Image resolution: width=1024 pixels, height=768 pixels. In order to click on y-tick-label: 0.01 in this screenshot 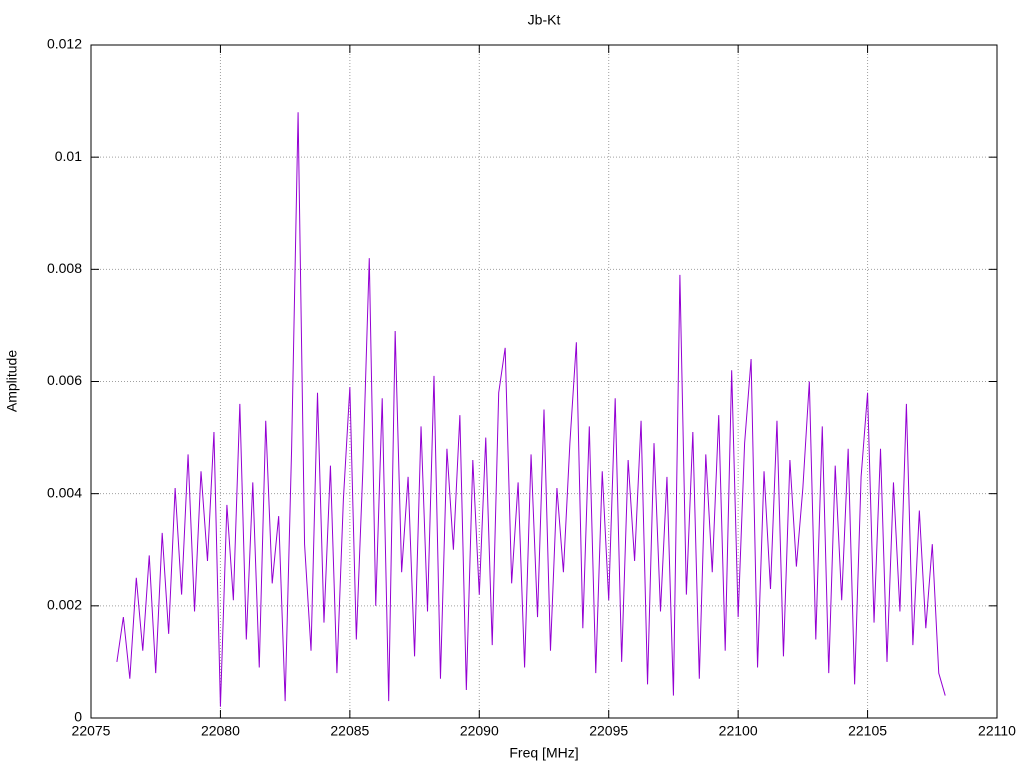, I will do `click(68, 156)`.